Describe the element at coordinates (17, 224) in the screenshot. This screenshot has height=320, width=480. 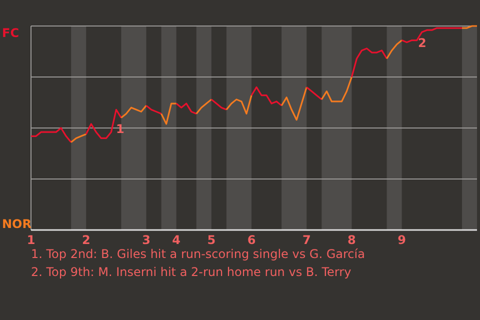
I see `annotation: NOR` at that location.